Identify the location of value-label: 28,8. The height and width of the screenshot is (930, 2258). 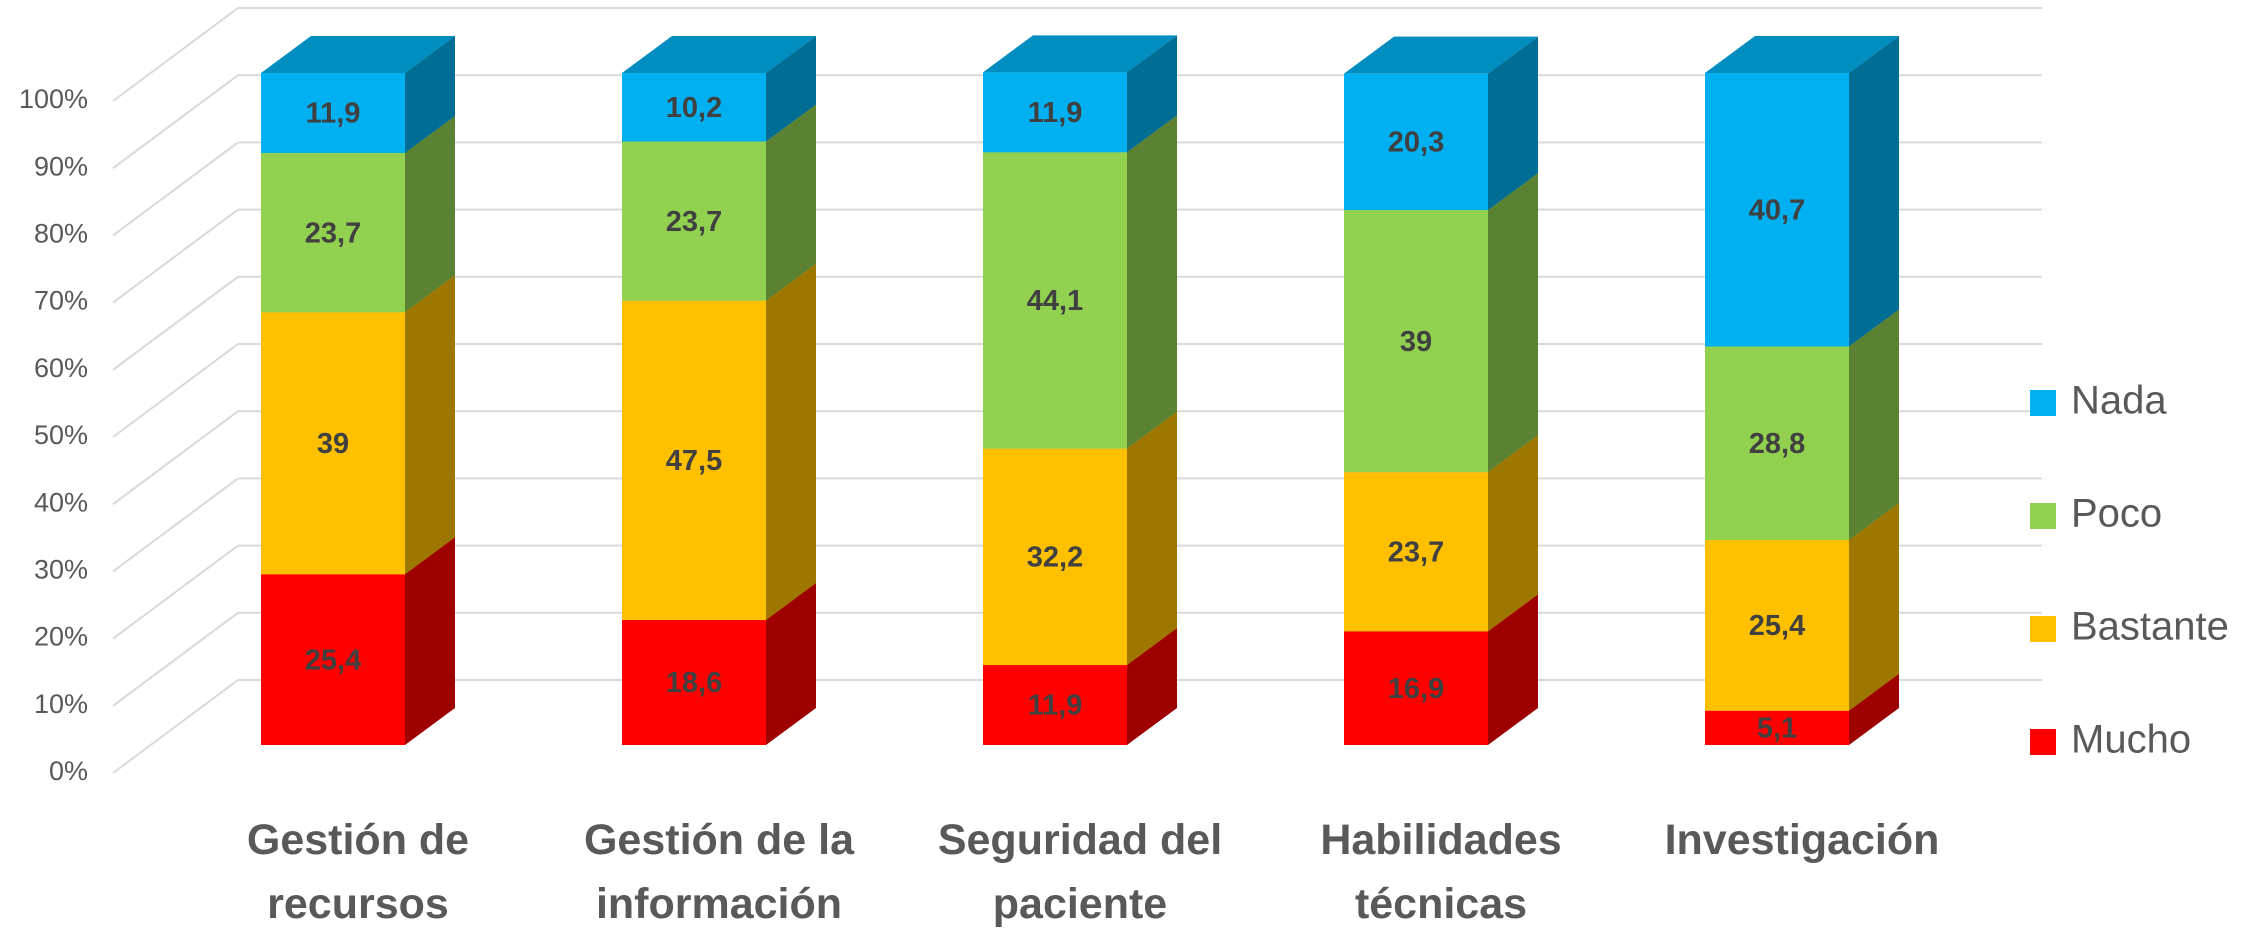
(1777, 444).